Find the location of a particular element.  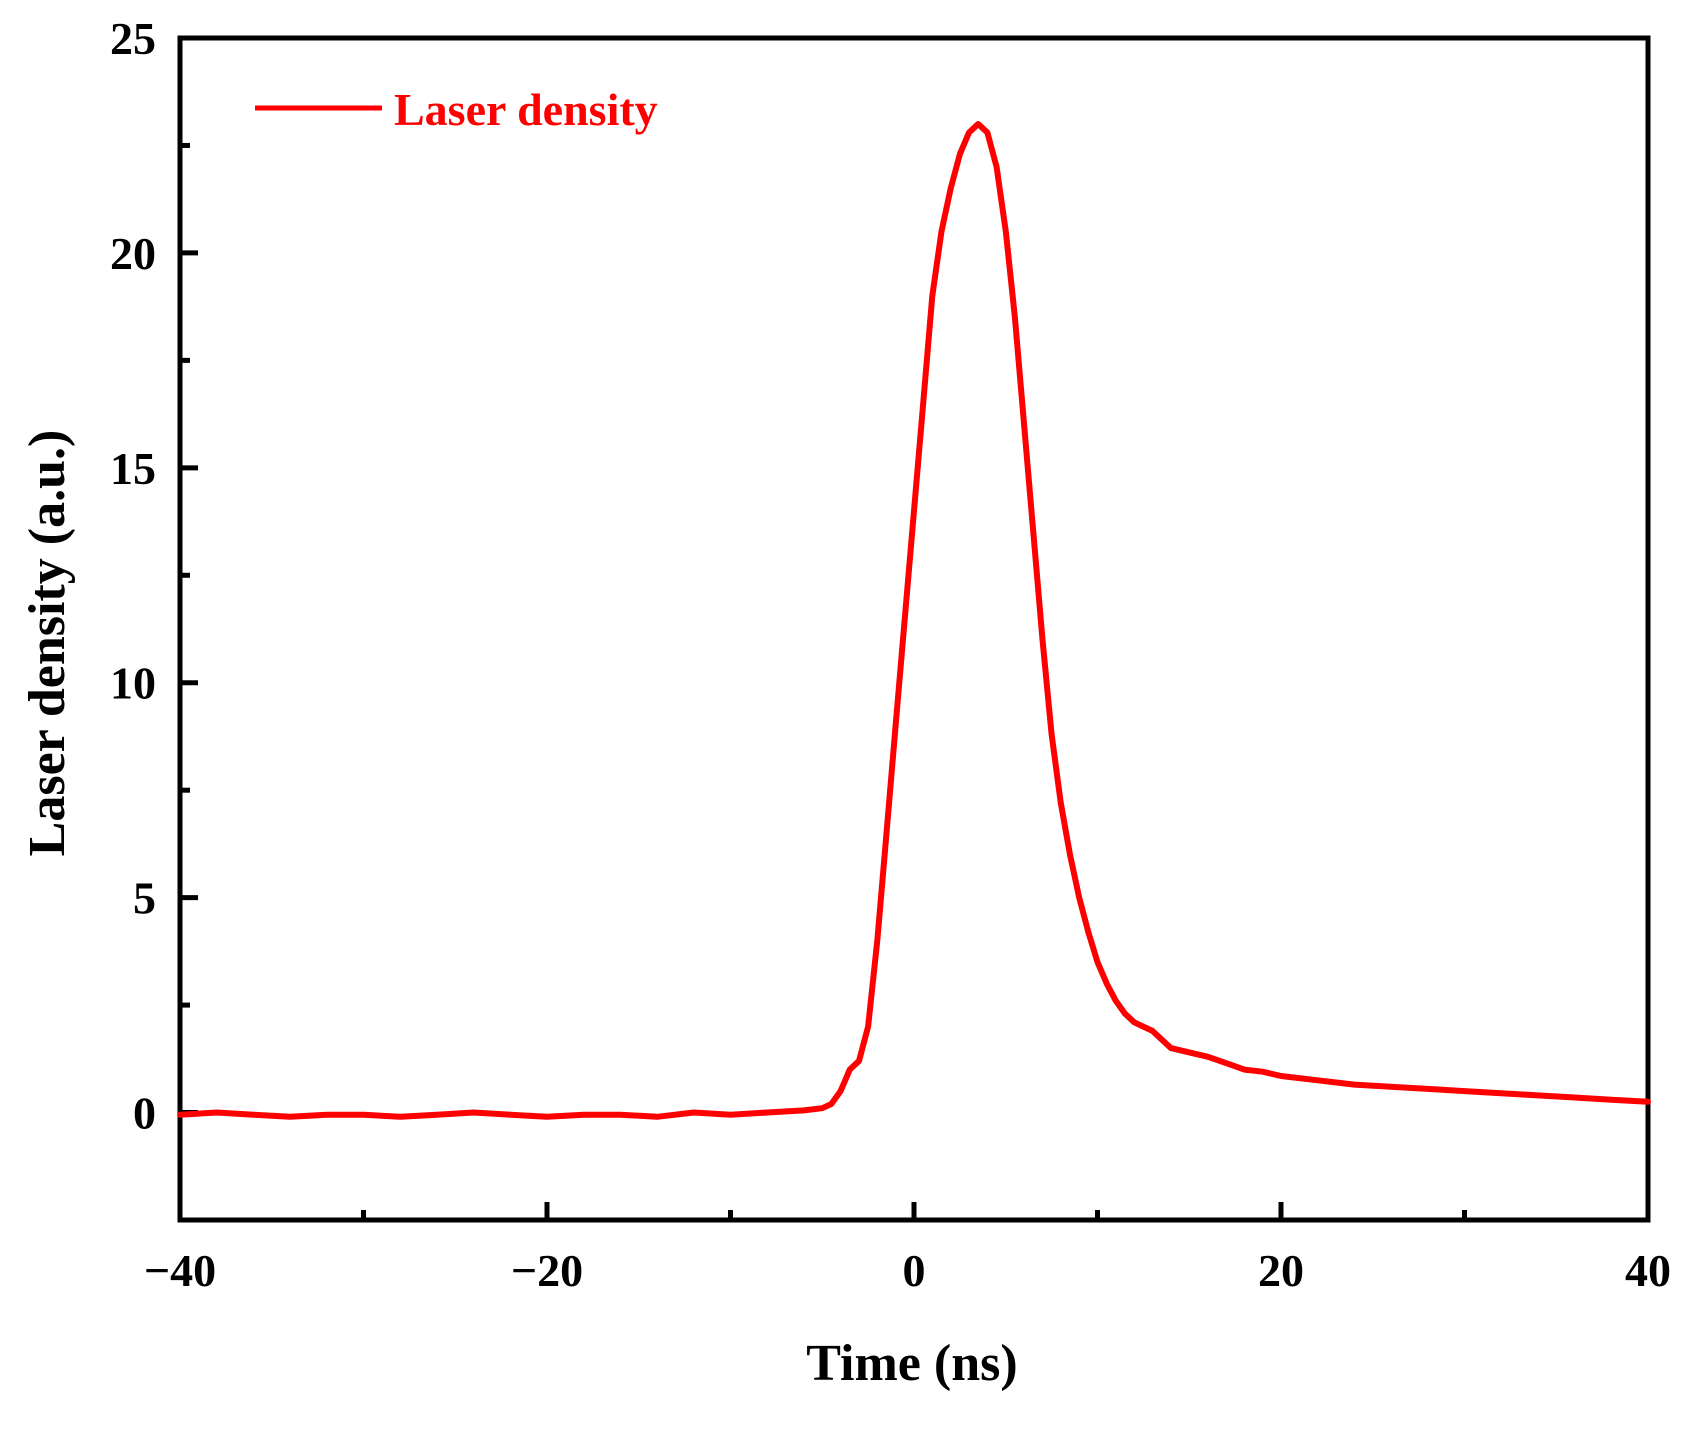

y-tick-label: 20 is located at coordinates (133, 253).